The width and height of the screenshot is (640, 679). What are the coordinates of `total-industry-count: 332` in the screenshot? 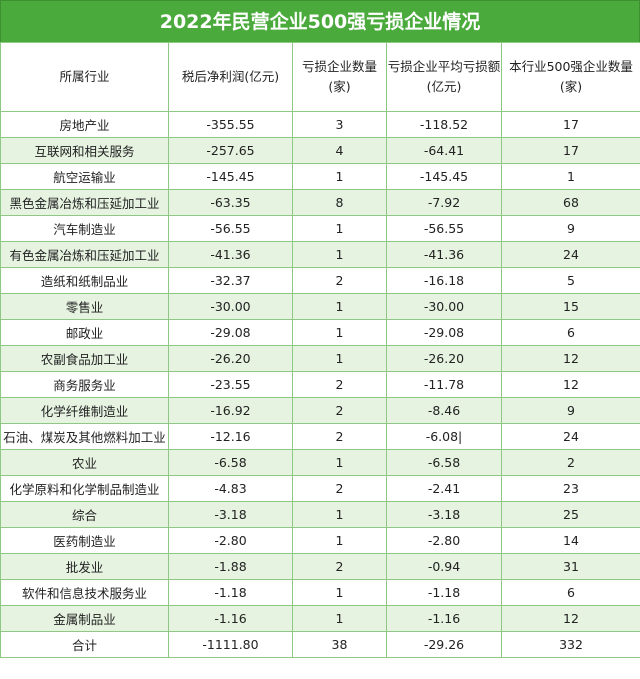 It's located at (570, 644).